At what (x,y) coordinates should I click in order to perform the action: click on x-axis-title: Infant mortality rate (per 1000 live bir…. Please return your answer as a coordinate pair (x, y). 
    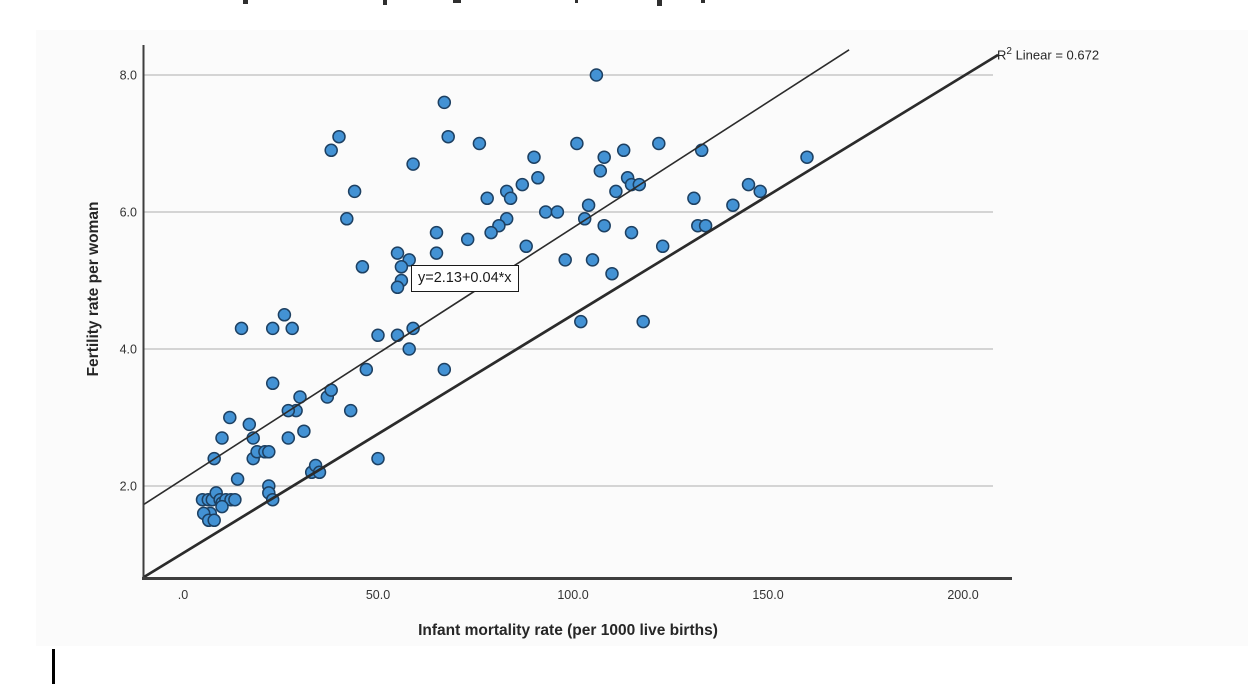
    Looking at the image, I should click on (568, 630).